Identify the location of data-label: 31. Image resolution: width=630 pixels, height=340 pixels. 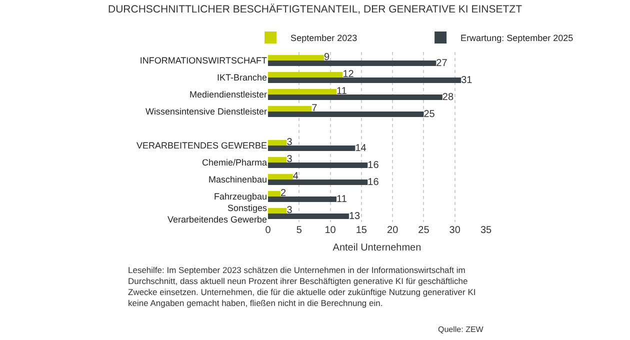
(467, 80).